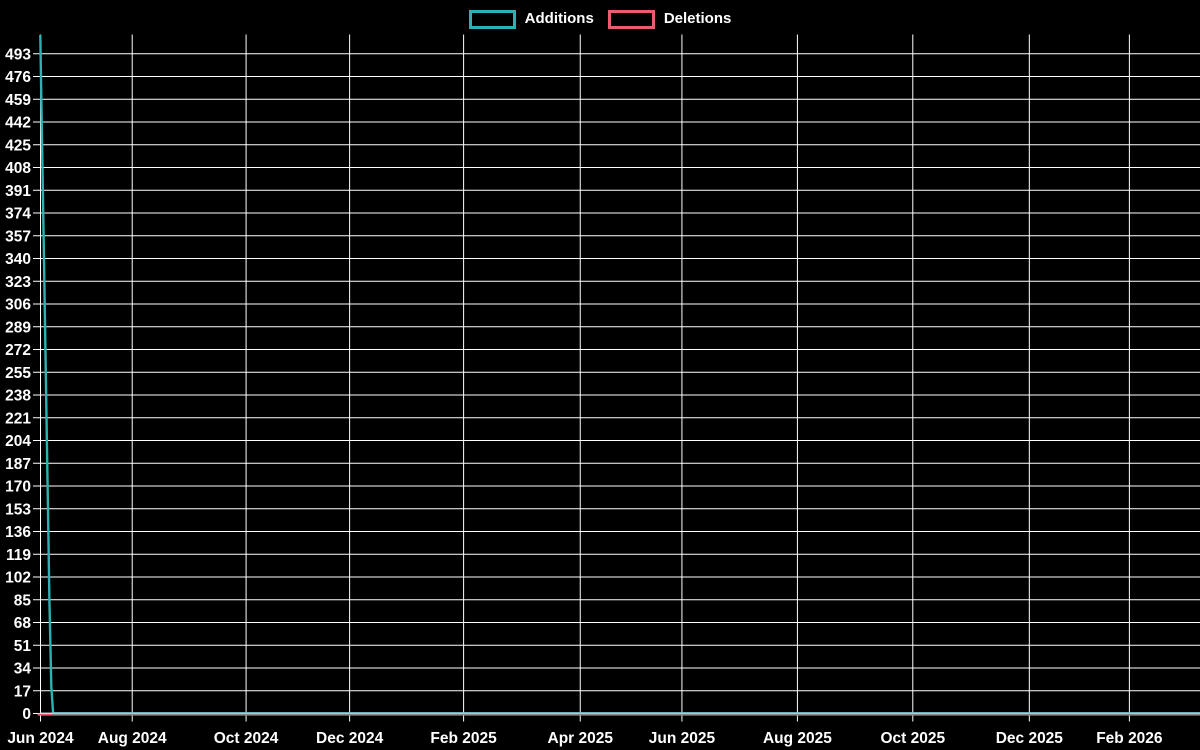  Describe the element at coordinates (18, 191) in the screenshot. I see `y-tick-label: 391` at that location.